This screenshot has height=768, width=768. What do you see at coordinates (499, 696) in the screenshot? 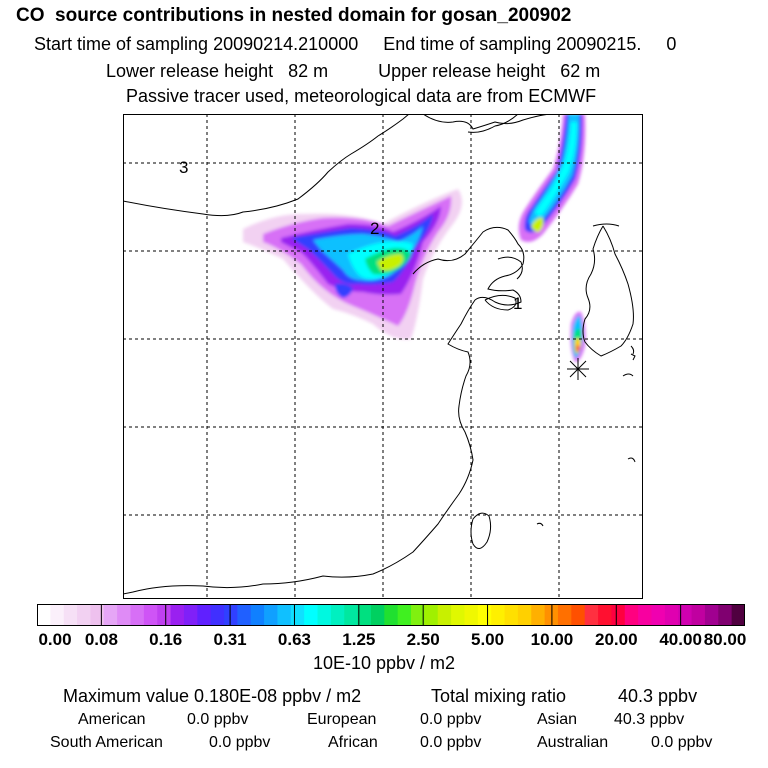
I see `total-mixing-label: Total mixing ratio` at bounding box center [499, 696].